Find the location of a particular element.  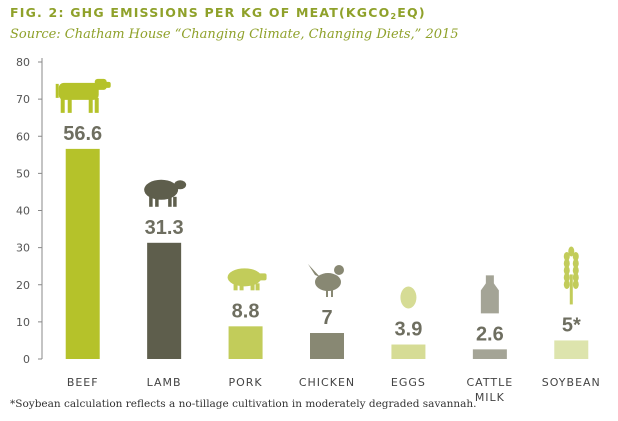

y-tick-label: 10 is located at coordinates (23, 322).